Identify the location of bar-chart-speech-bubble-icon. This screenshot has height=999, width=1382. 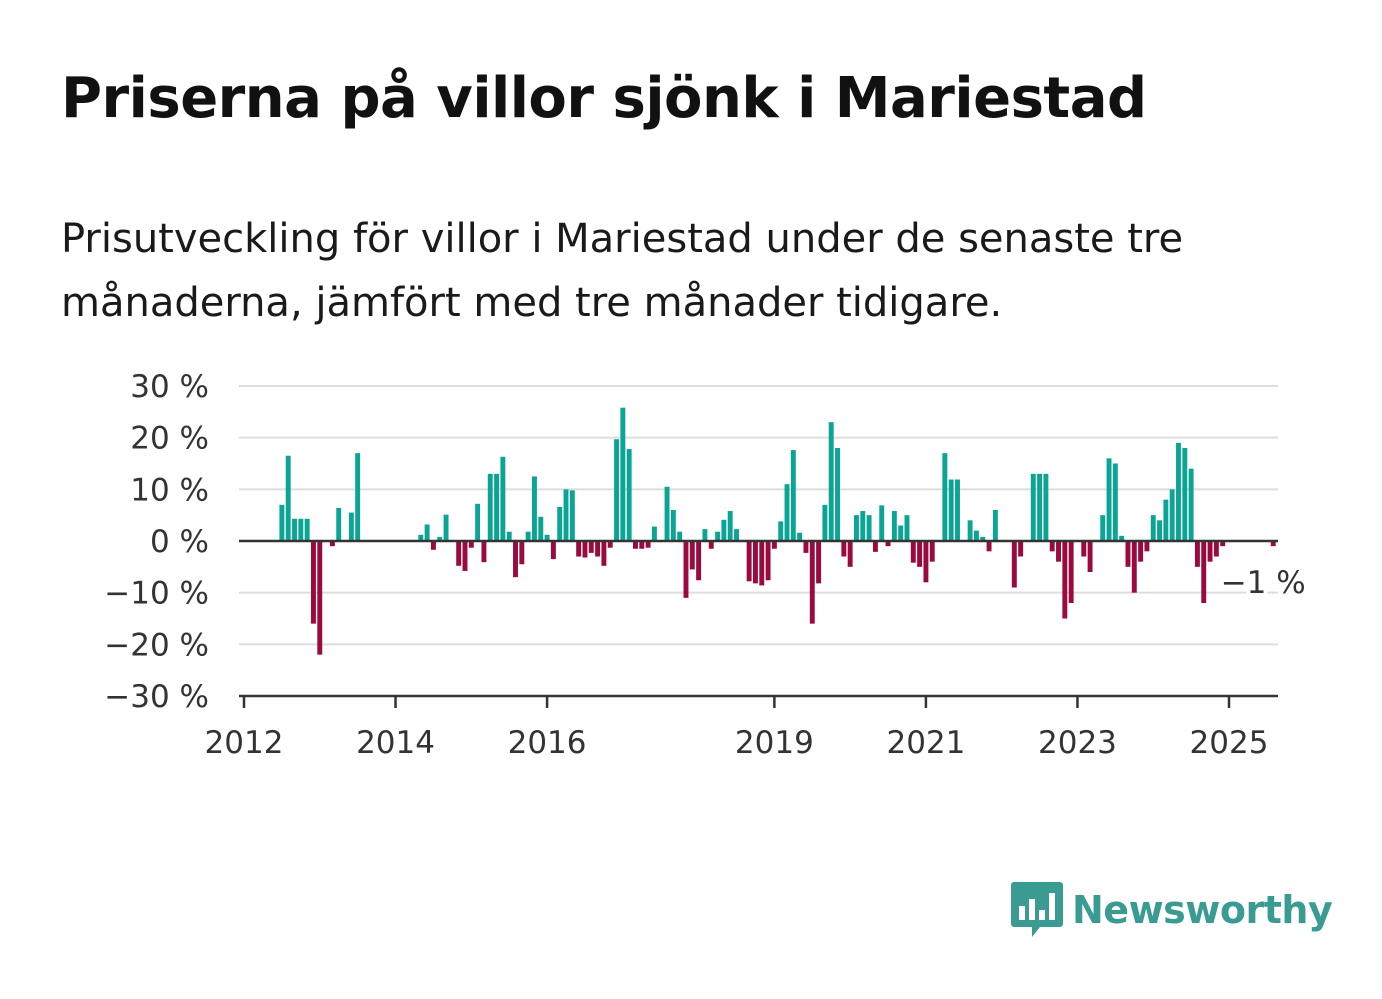
(1037, 909).